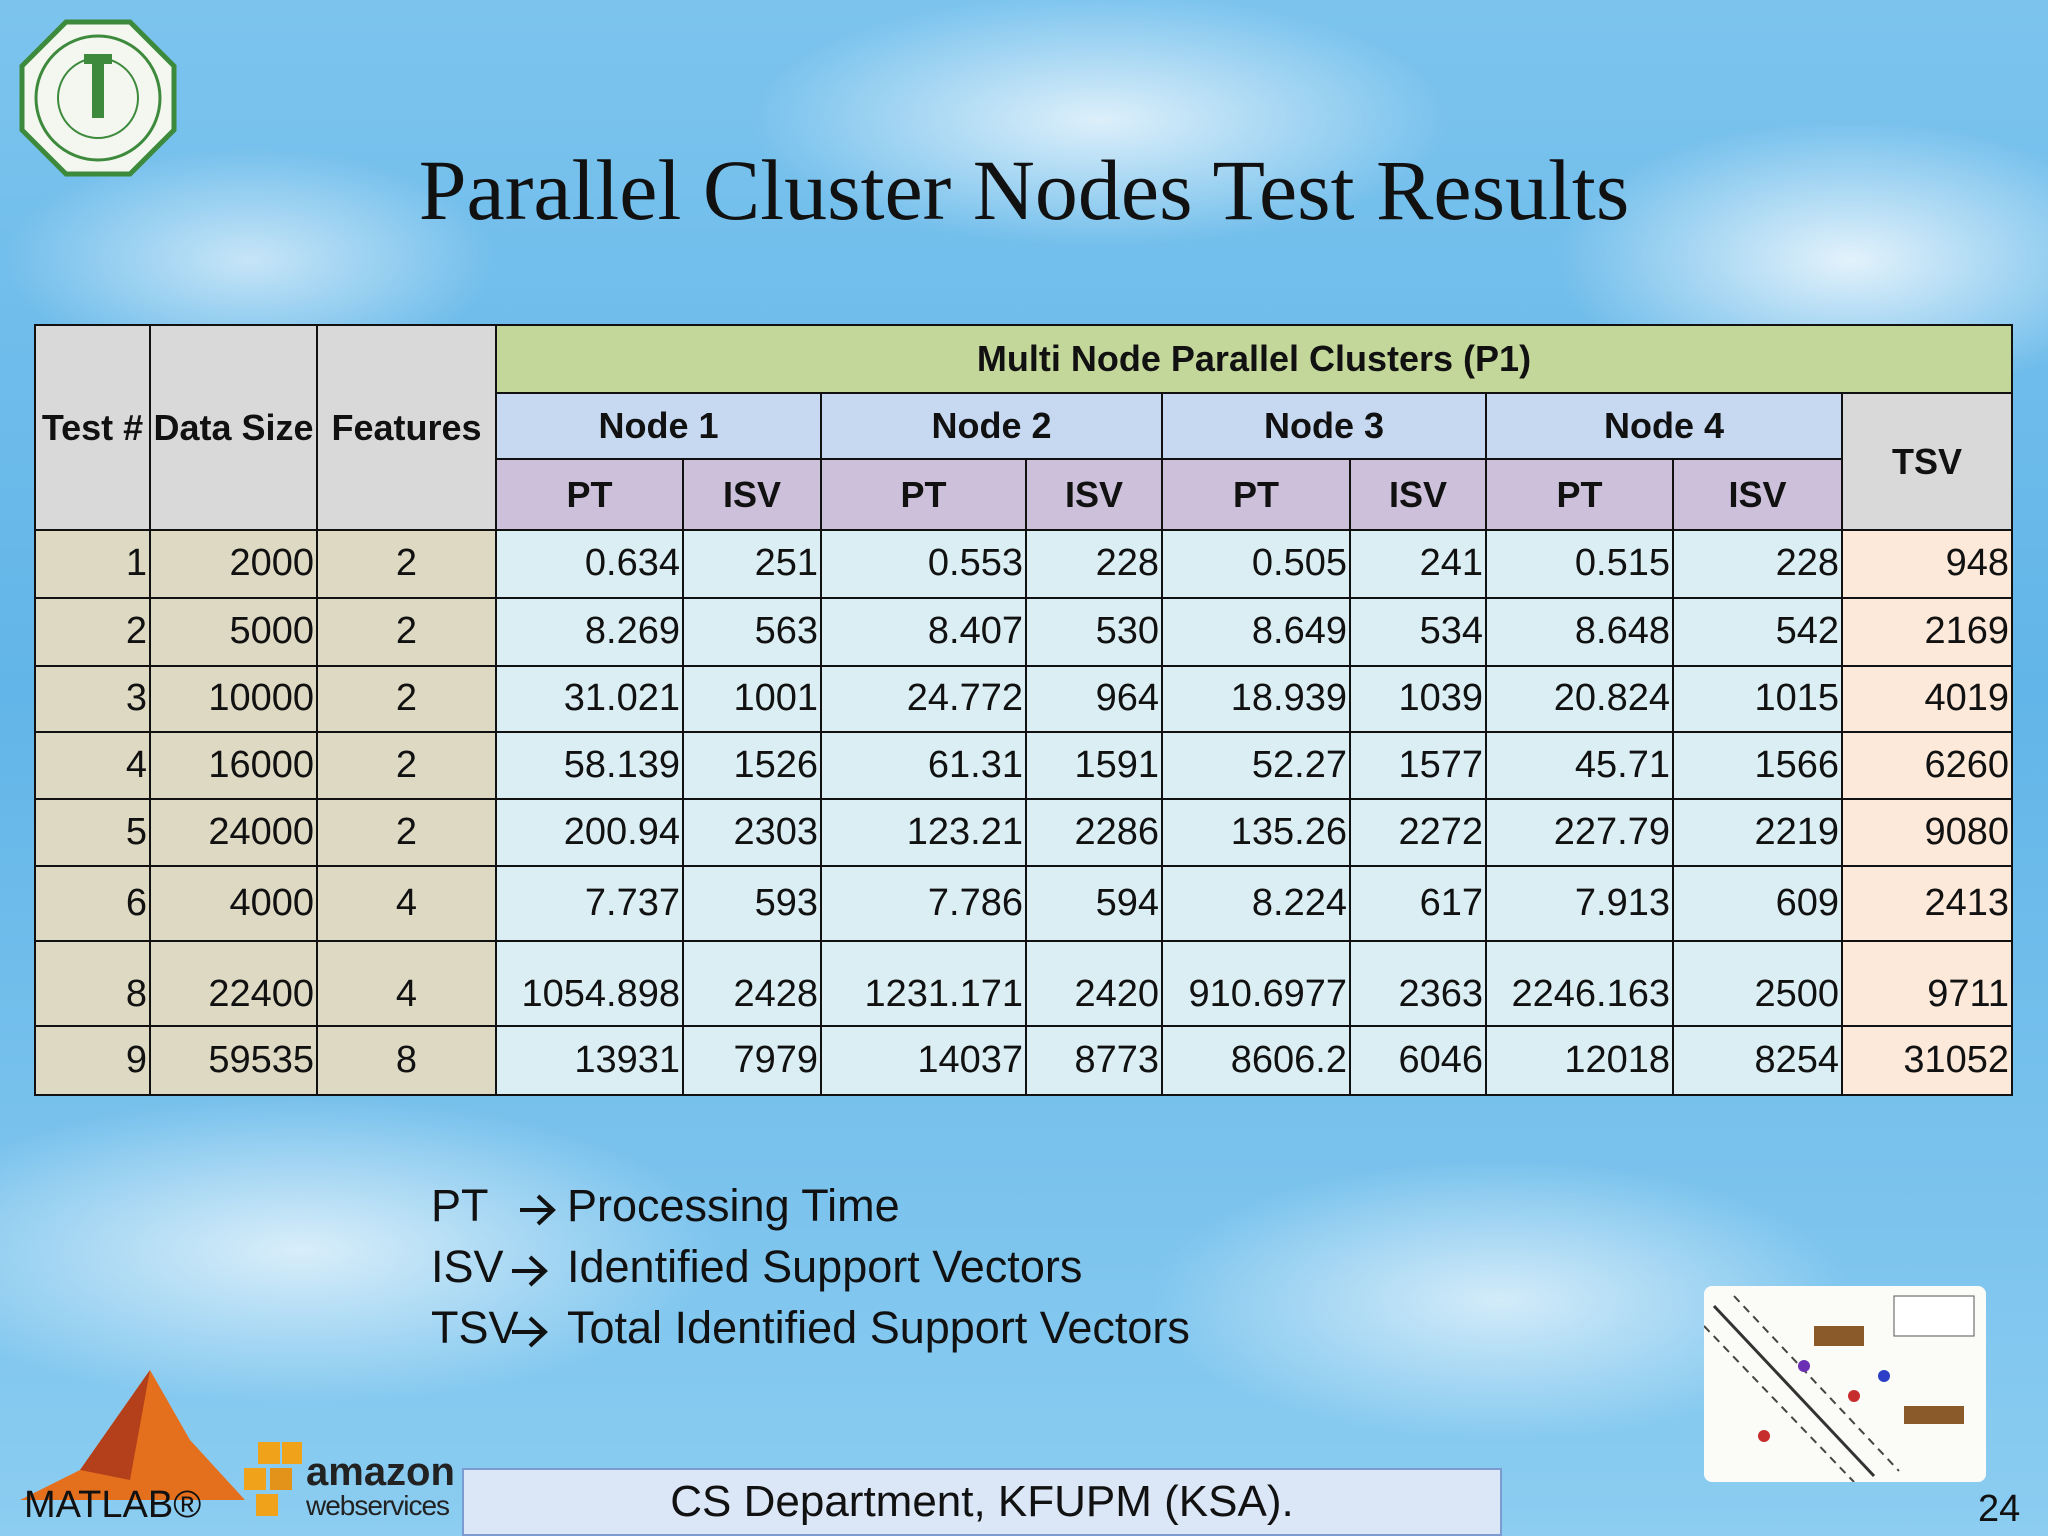 The image size is (2048, 1536). I want to click on table-cell: 1577, so click(1418, 765).